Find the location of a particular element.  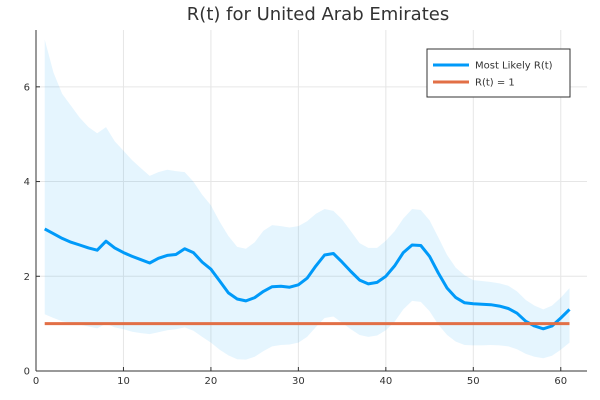

legend-label-rt-equals-1: R(t) = 1 is located at coordinates (495, 83).